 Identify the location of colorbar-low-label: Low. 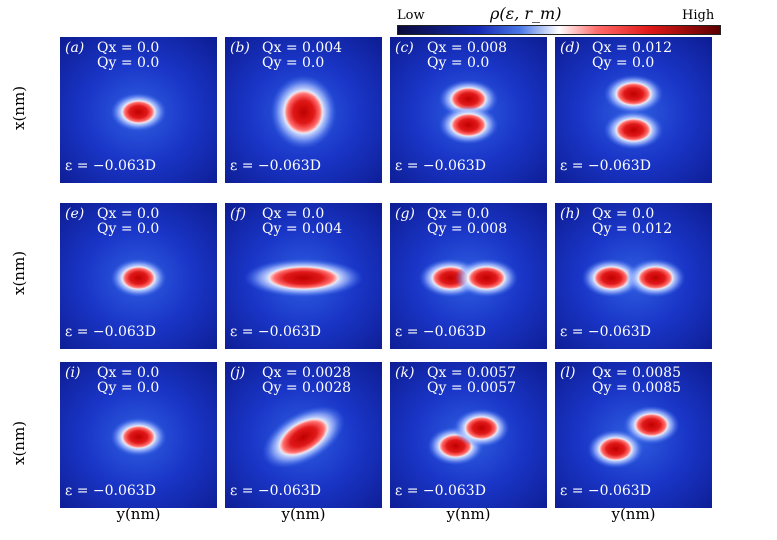
(411, 15).